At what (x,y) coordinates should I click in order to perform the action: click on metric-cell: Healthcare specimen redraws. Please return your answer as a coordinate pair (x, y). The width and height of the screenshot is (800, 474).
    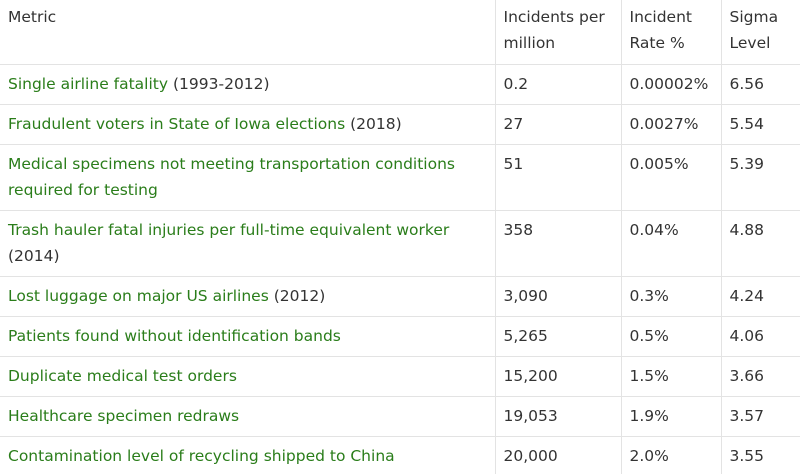
    Looking at the image, I should click on (248, 416).